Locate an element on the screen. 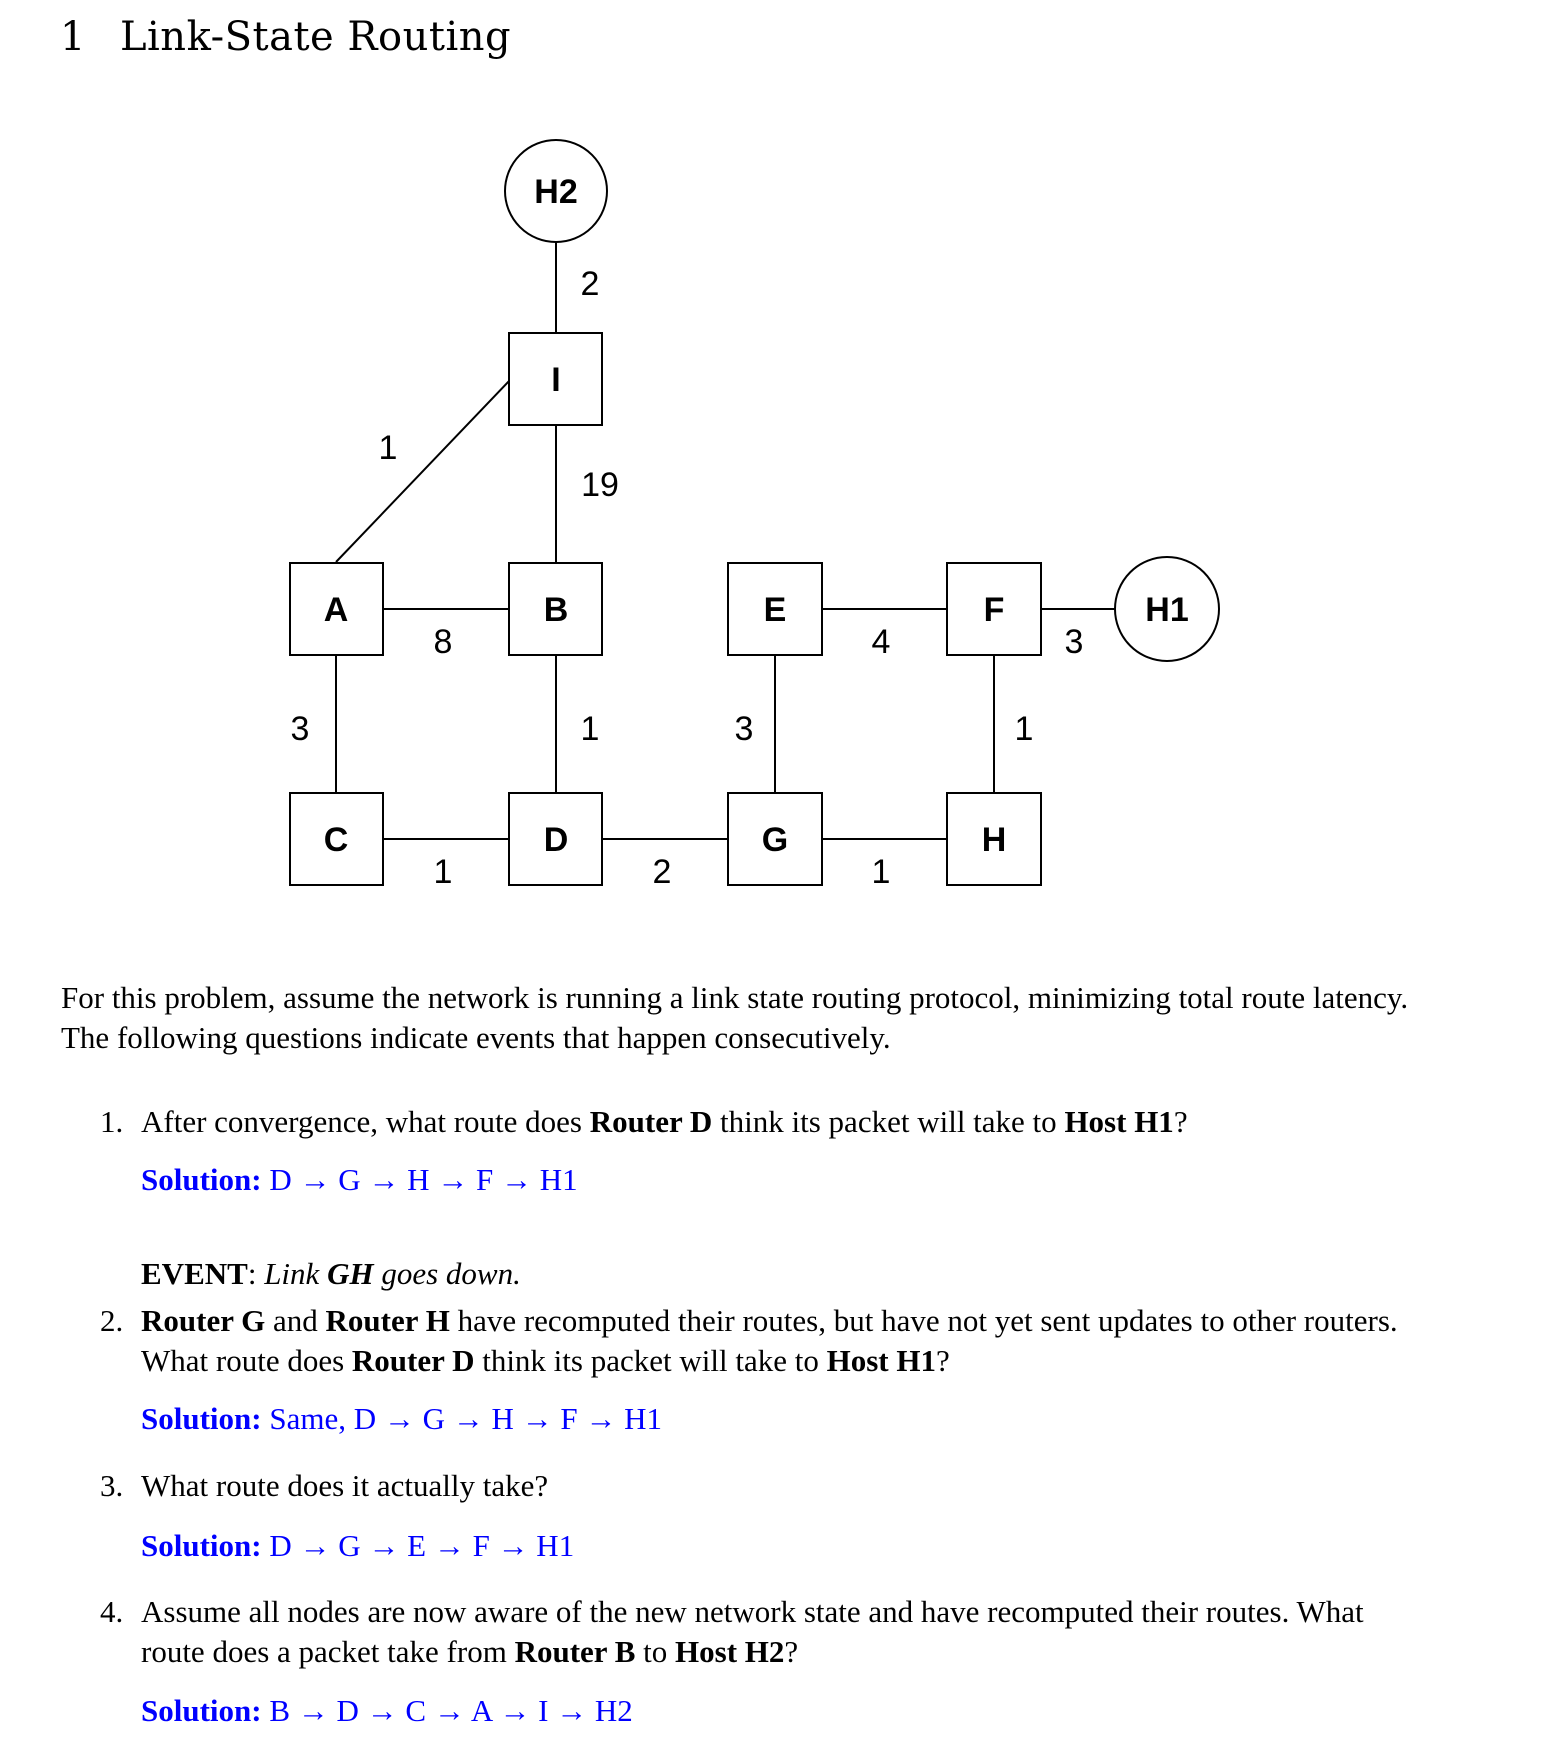 This screenshot has height=1746, width=1550. node-d-label: D is located at coordinates (556, 840).